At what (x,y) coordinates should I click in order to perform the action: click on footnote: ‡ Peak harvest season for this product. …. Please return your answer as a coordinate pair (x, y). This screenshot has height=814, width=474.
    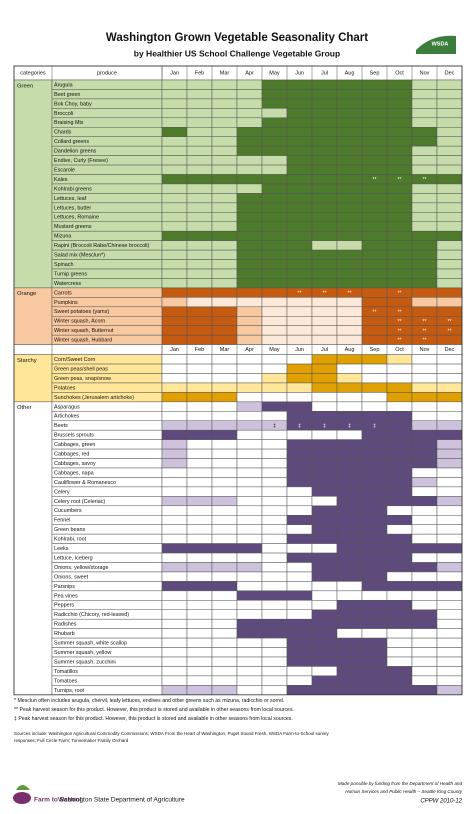
    Looking at the image, I should click on (153, 719).